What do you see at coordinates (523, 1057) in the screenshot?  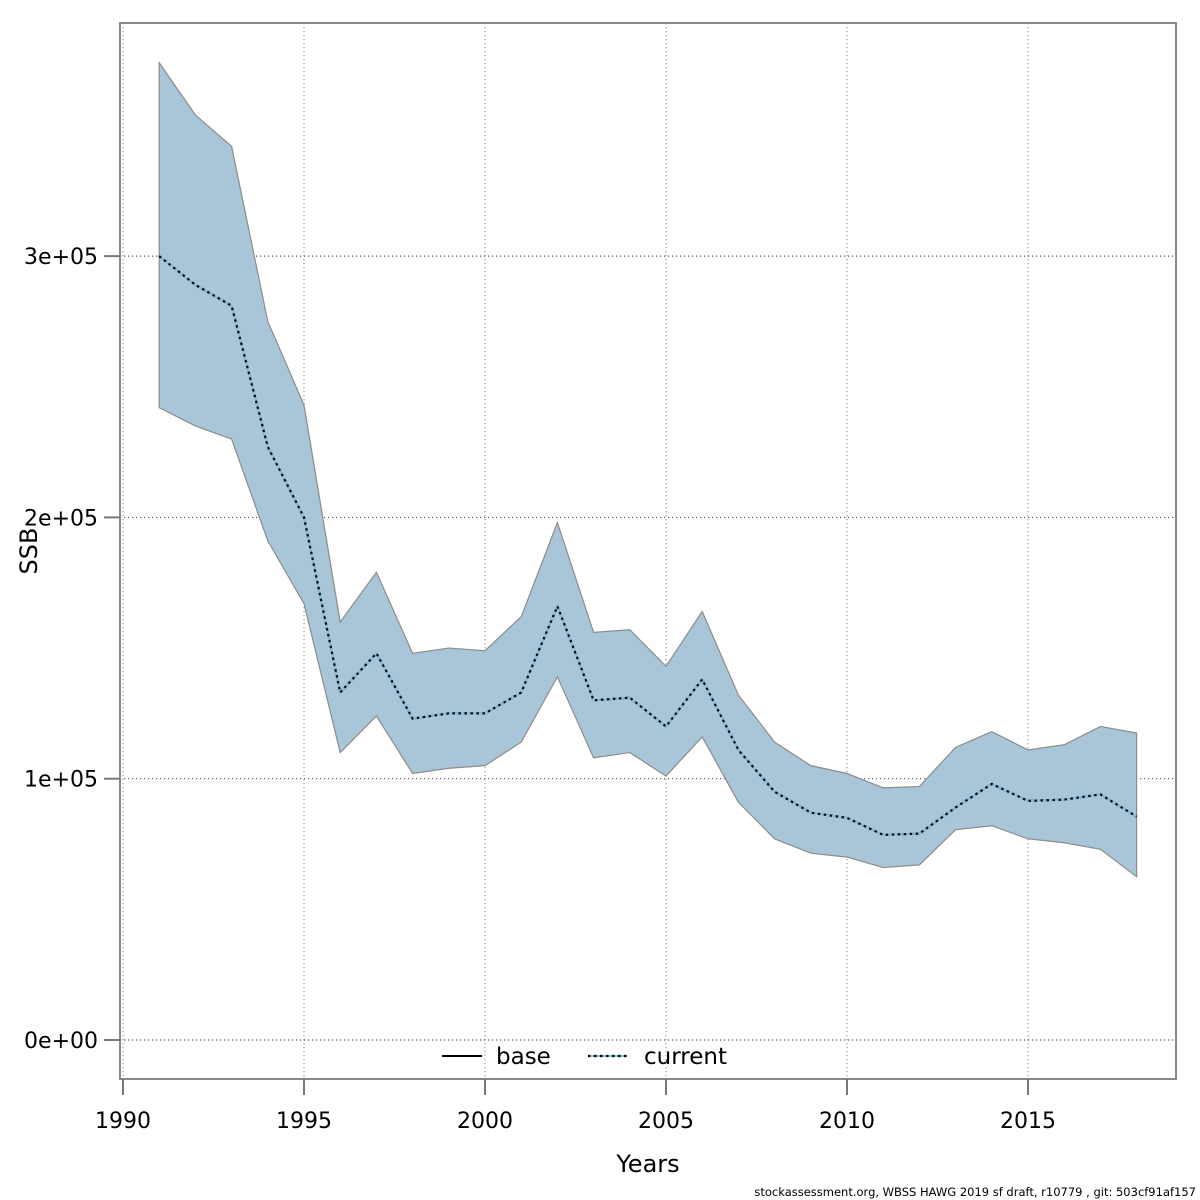 I see `legend-base-label: base` at bounding box center [523, 1057].